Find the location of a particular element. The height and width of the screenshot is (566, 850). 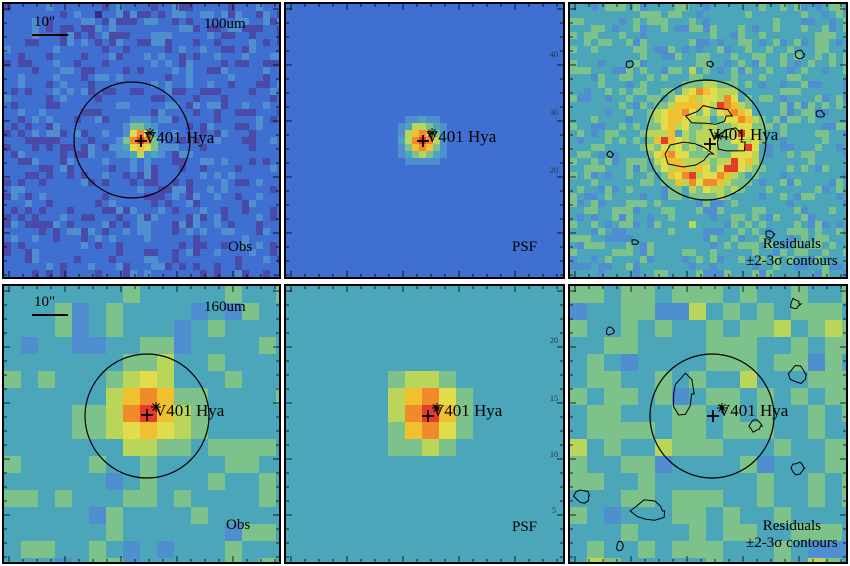

axis-tick: 30 is located at coordinates (554, 112).